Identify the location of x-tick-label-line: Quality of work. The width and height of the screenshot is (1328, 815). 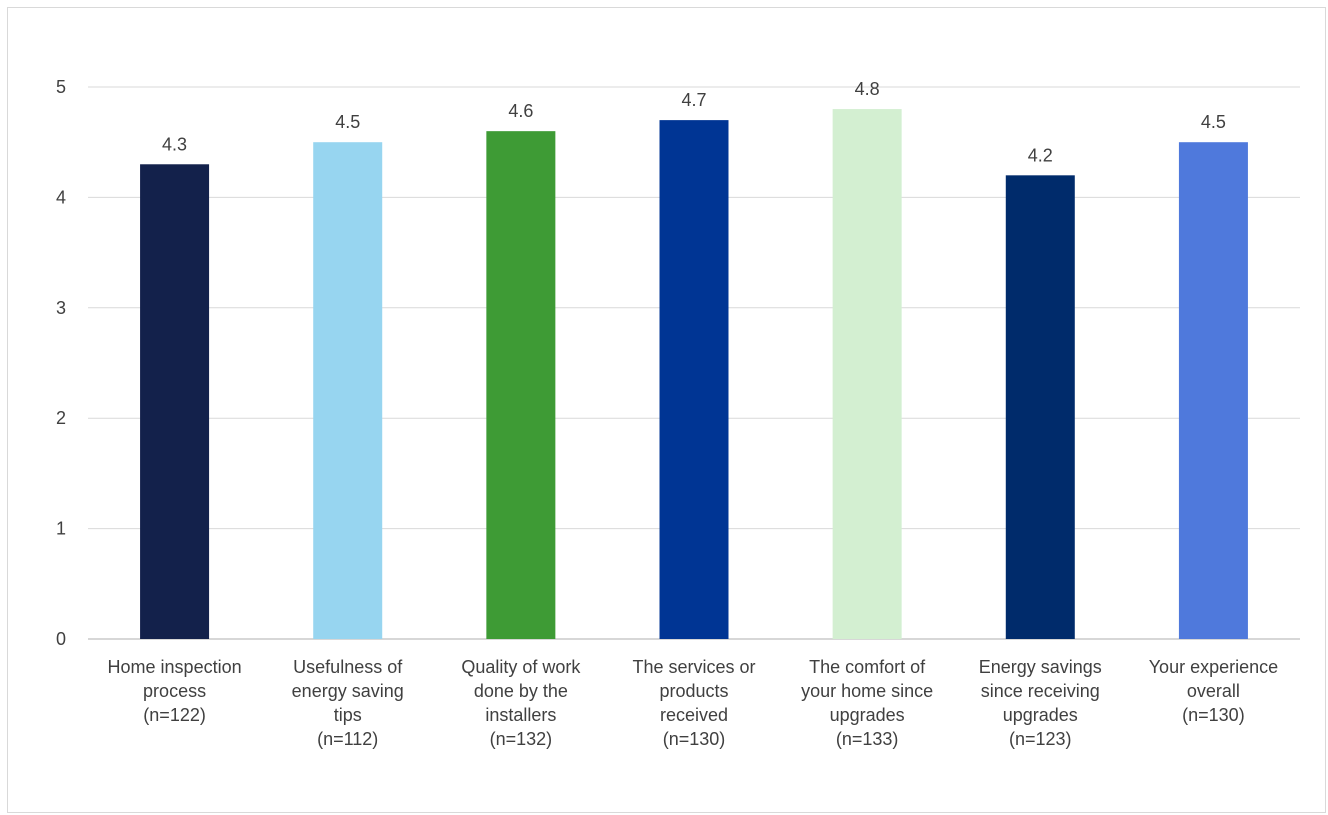
(521, 667).